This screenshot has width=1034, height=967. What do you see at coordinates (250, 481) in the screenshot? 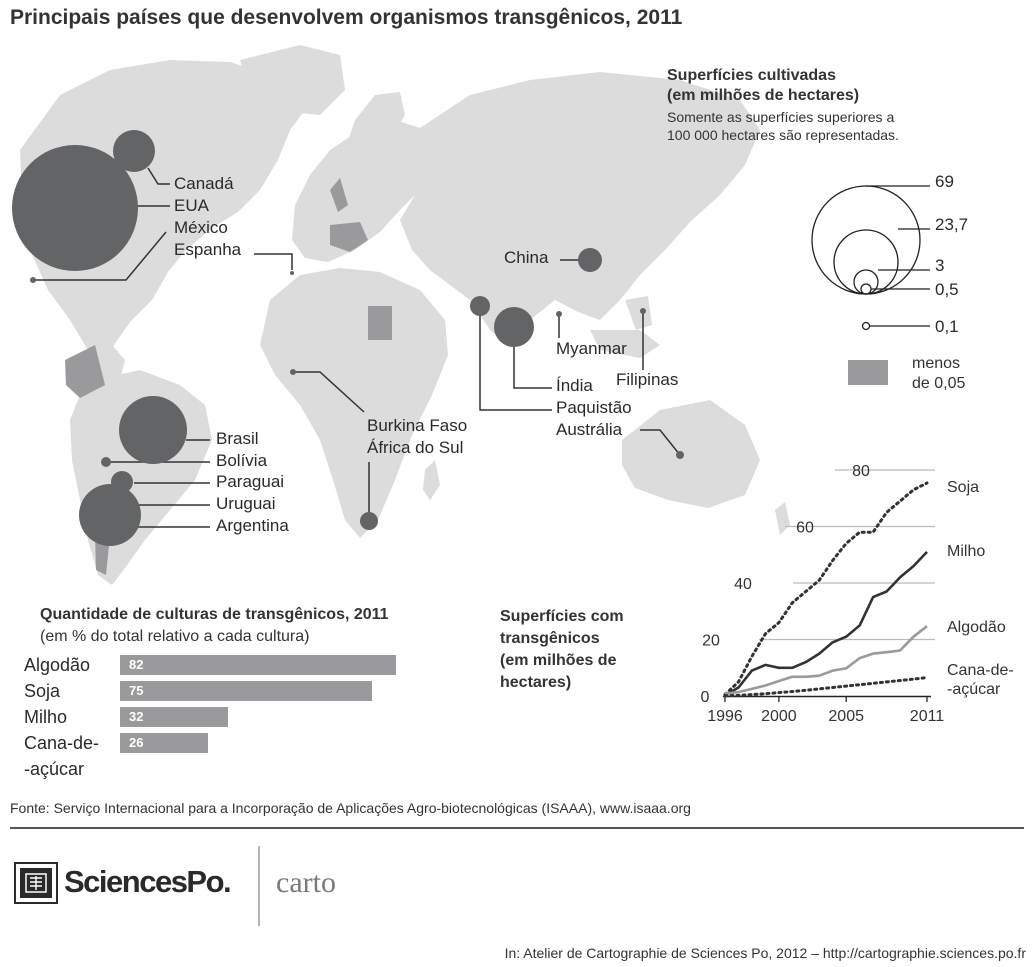
I see `label-paraguai: Paraguai` at bounding box center [250, 481].